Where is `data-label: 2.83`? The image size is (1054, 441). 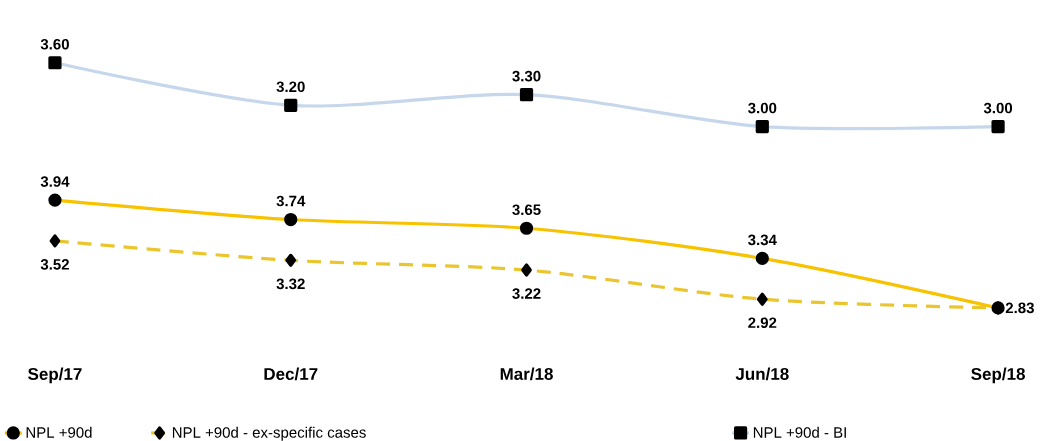 data-label: 2.83 is located at coordinates (1019, 308).